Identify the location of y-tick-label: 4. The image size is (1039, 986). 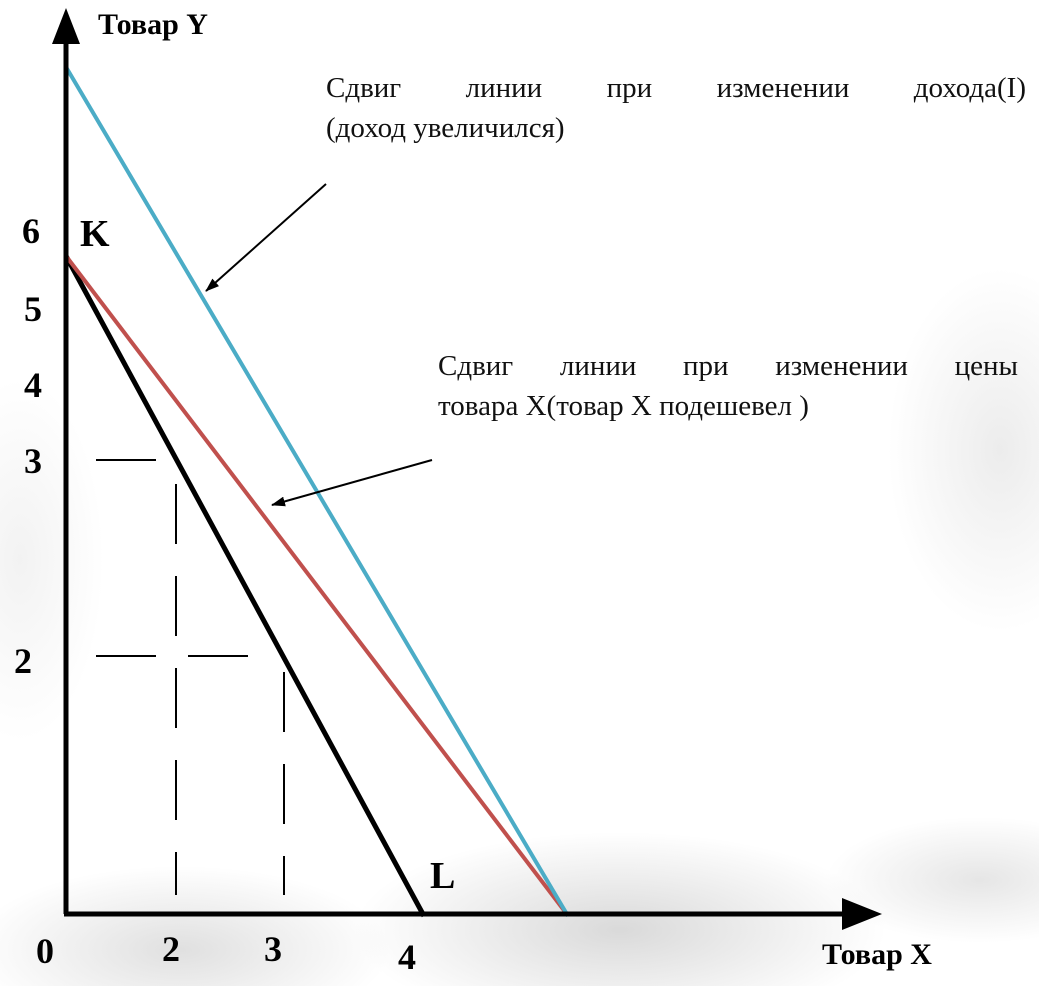
(33, 385).